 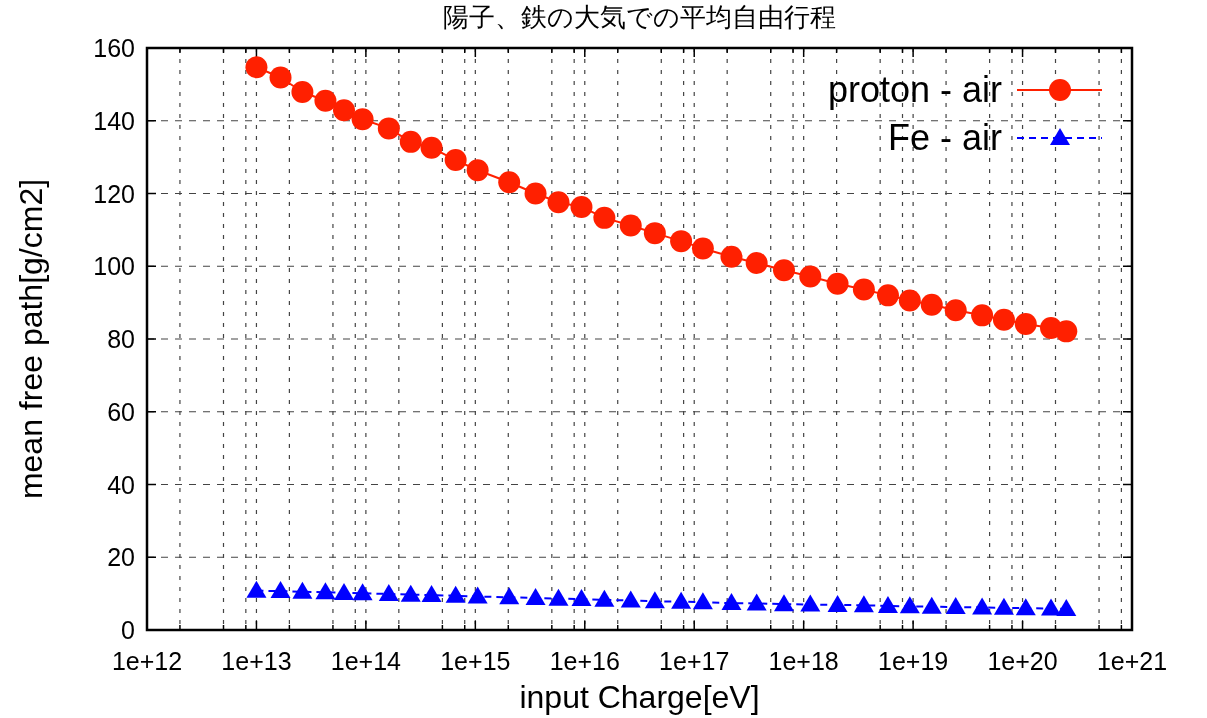 What do you see at coordinates (945, 137) in the screenshot?
I see `legend-label: Fe - air` at bounding box center [945, 137].